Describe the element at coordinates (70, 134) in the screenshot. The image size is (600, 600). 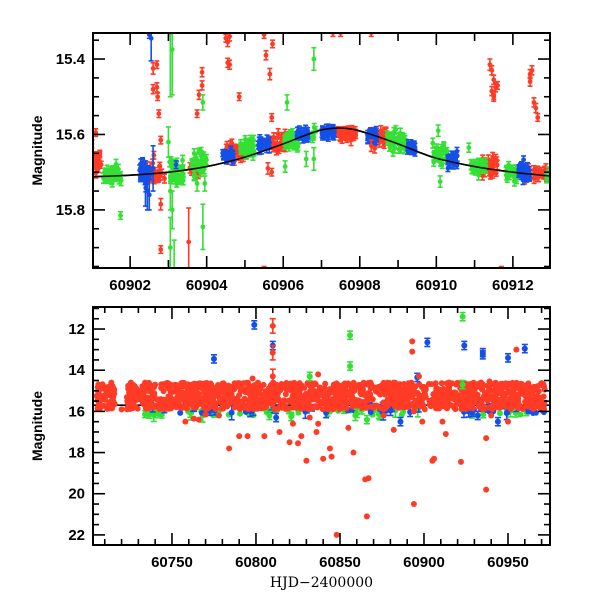
I see `y-tick-label: 15.6` at that location.